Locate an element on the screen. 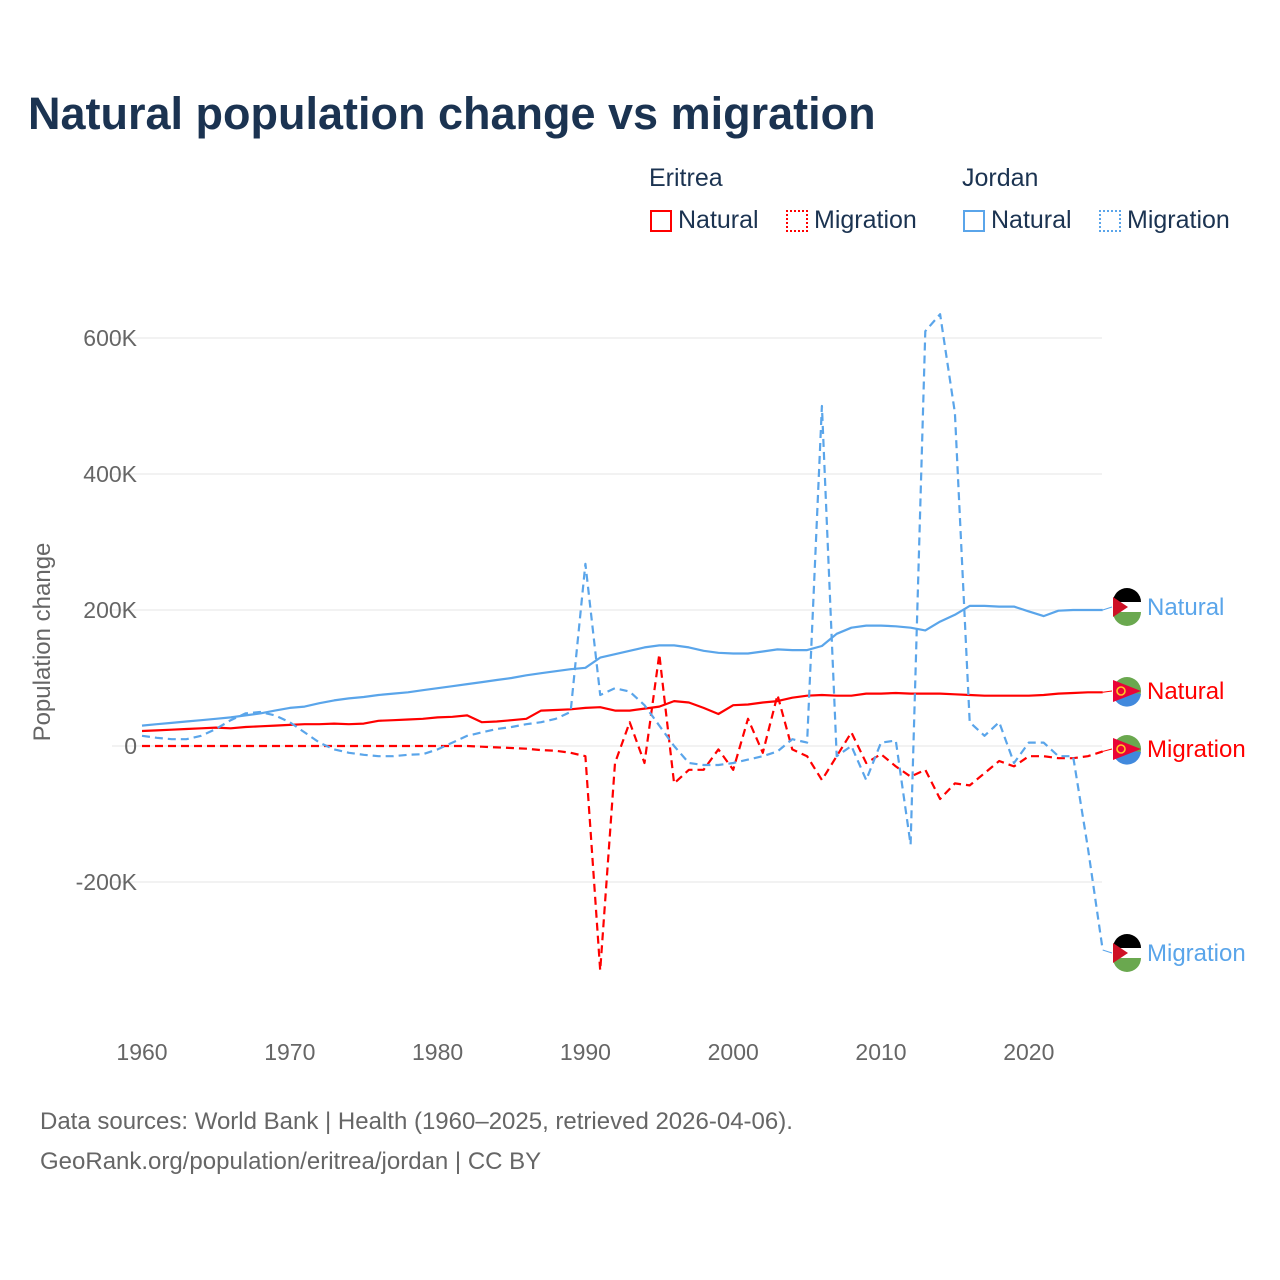  y-tick-label: 200K is located at coordinates (110, 610).